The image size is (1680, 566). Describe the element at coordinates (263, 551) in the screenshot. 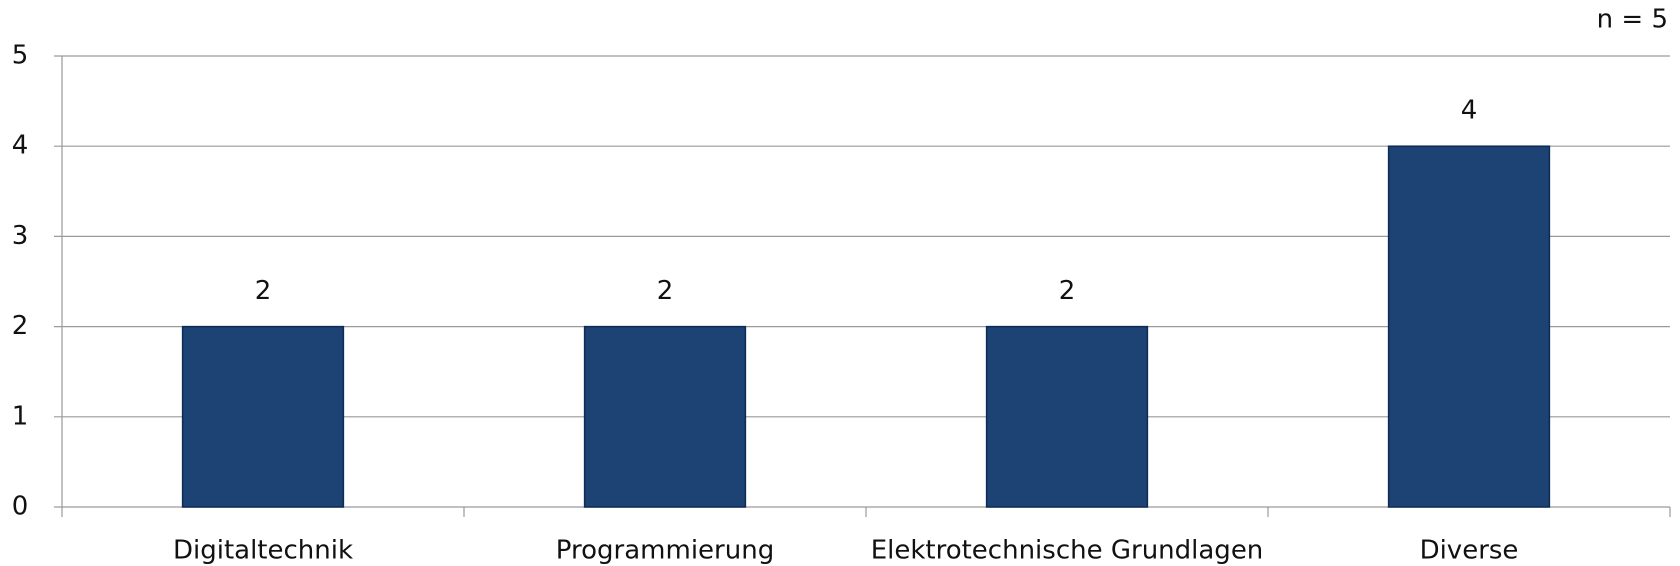

I see `x-tick-label: Digitaltechnik` at that location.